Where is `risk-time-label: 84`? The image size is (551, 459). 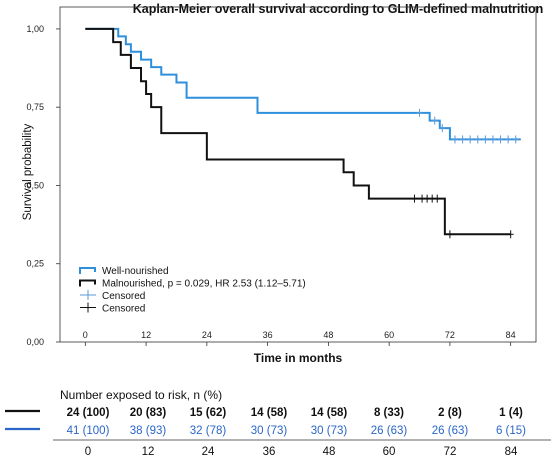 risk-time-label: 84 is located at coordinates (511, 452).